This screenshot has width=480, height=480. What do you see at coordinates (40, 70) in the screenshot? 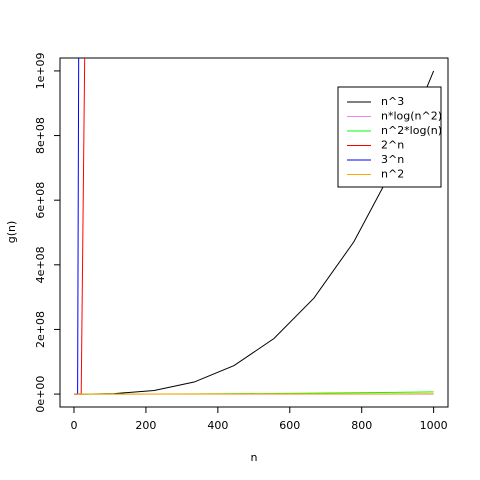
I see `y-tick-label: 1e+09` at bounding box center [40, 70].